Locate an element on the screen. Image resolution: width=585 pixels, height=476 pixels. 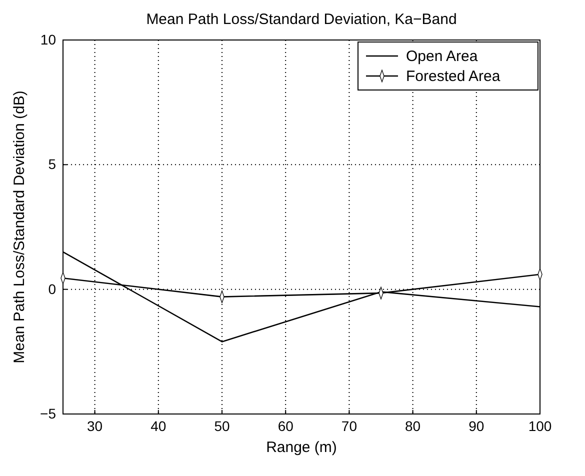
y-tick-label: 10 is located at coordinates (48, 39).